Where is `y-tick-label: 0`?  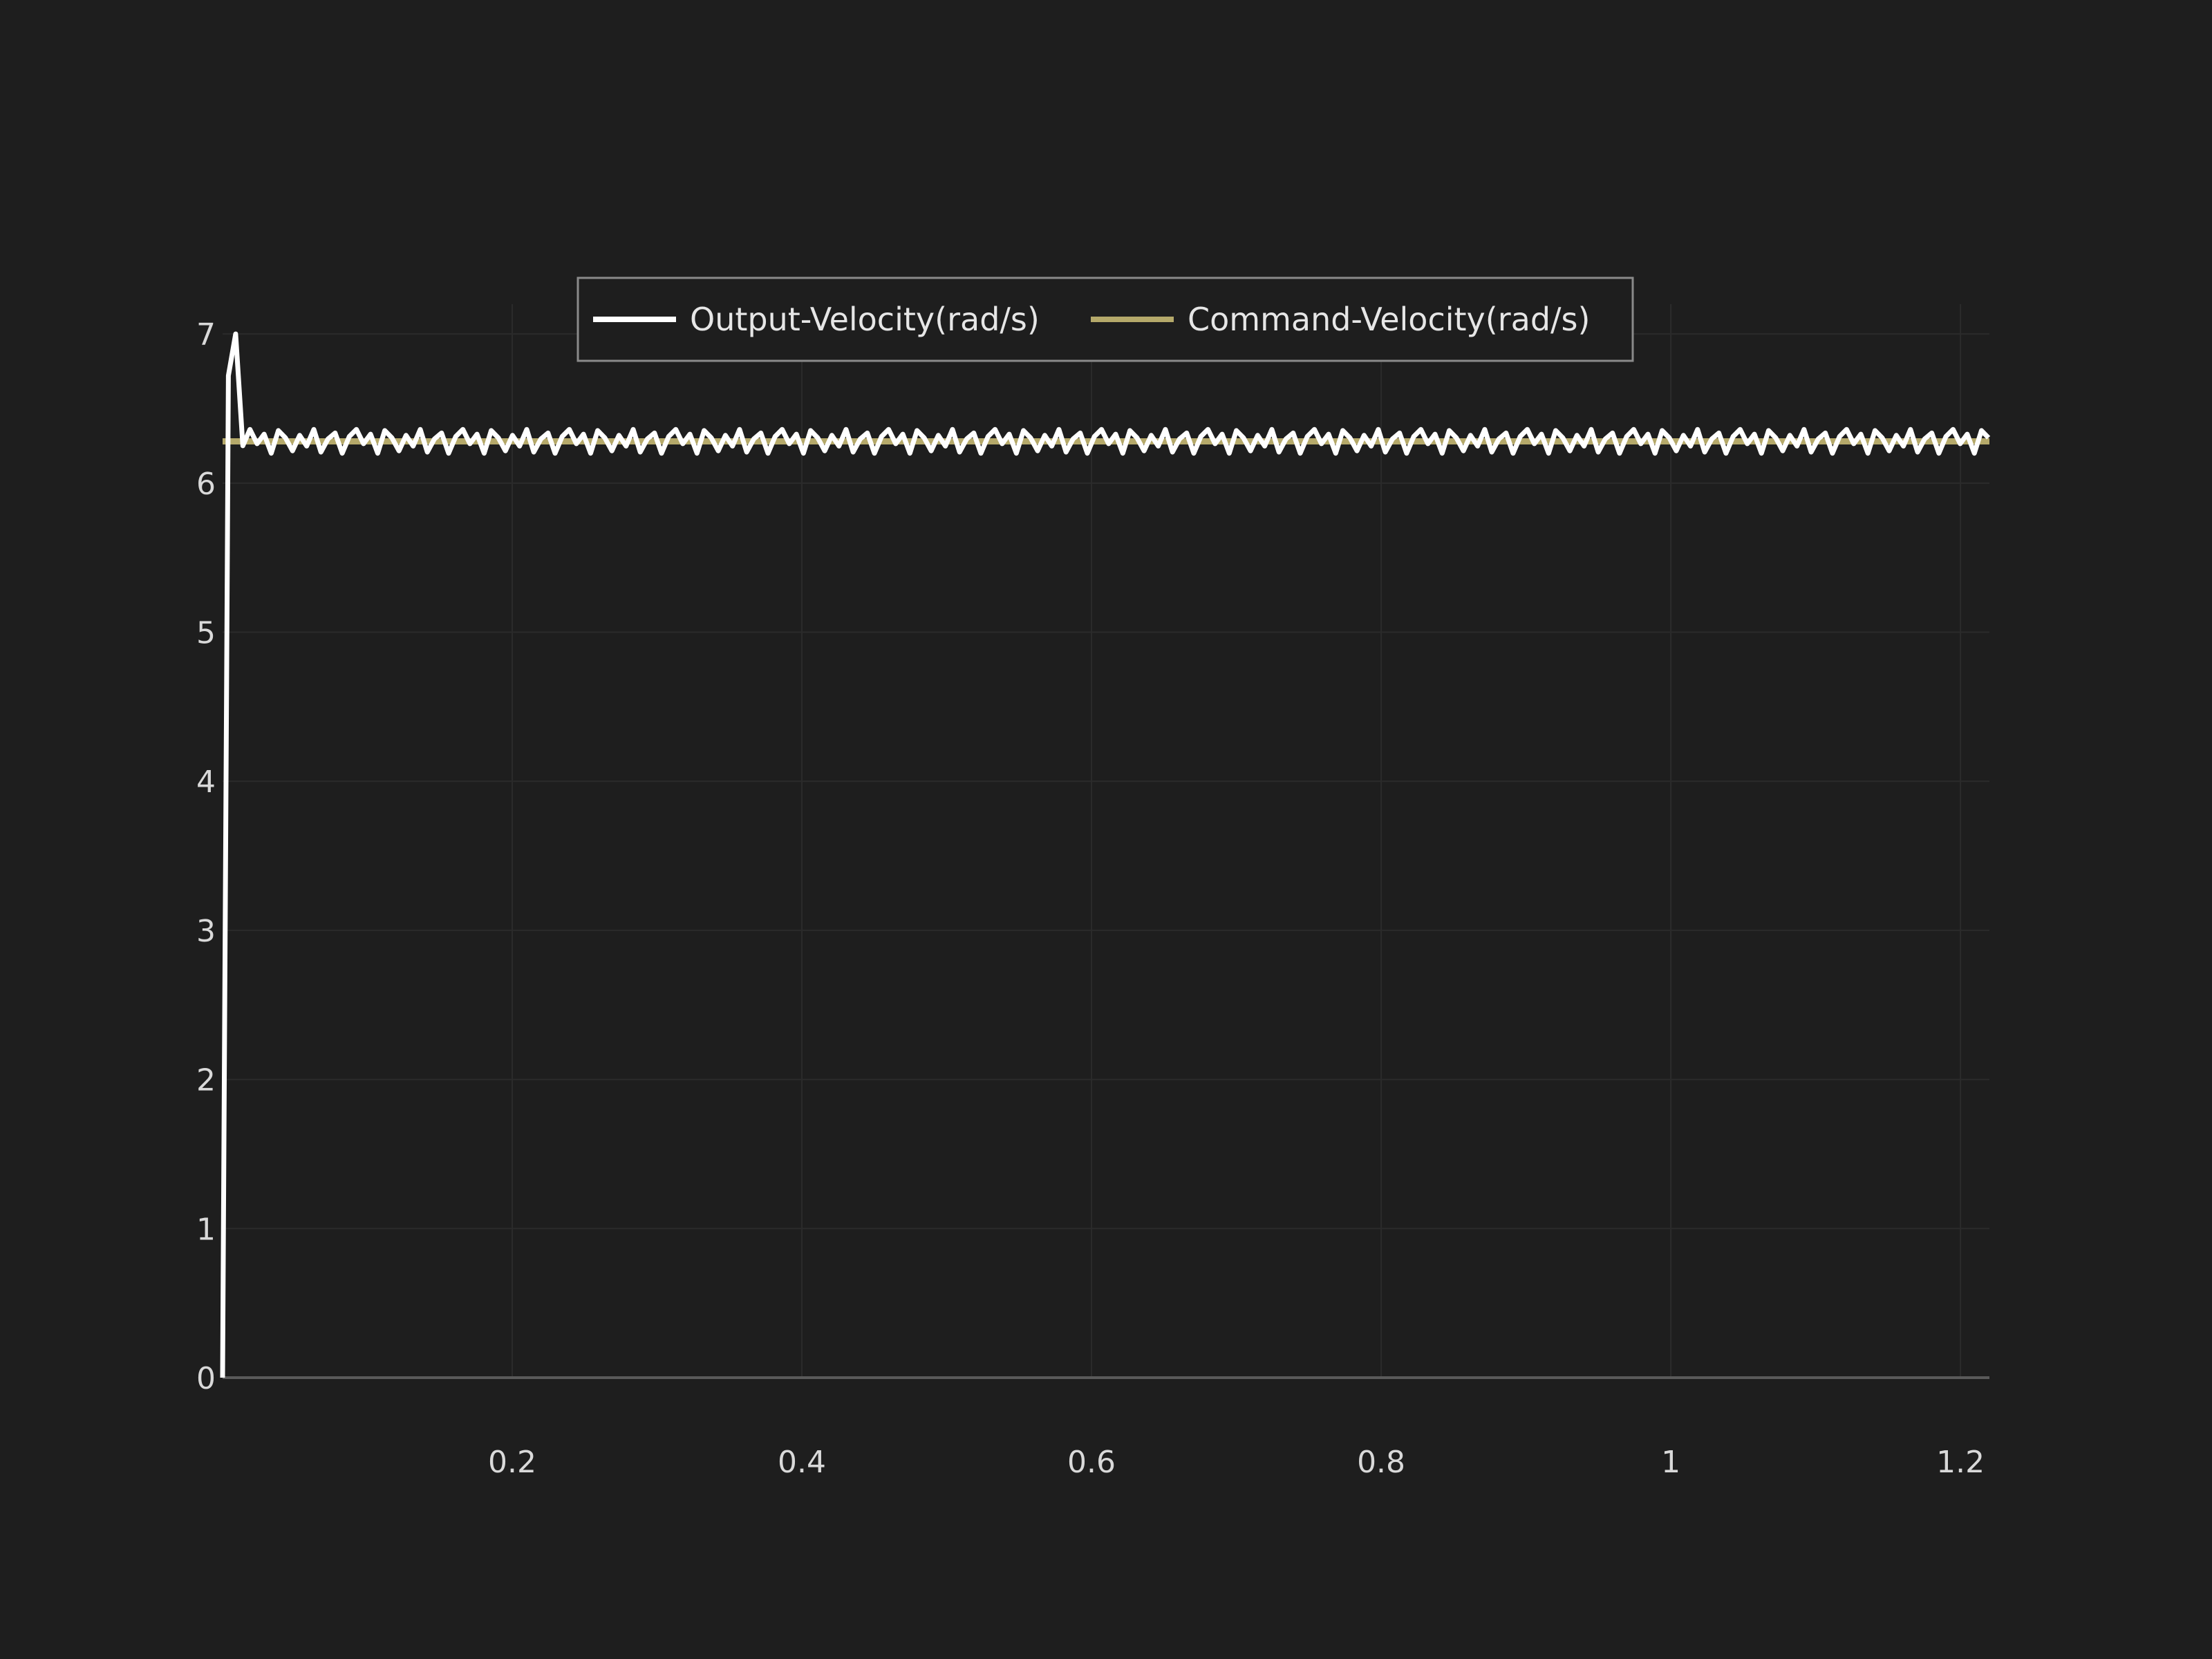 y-tick-label: 0 is located at coordinates (206, 1378).